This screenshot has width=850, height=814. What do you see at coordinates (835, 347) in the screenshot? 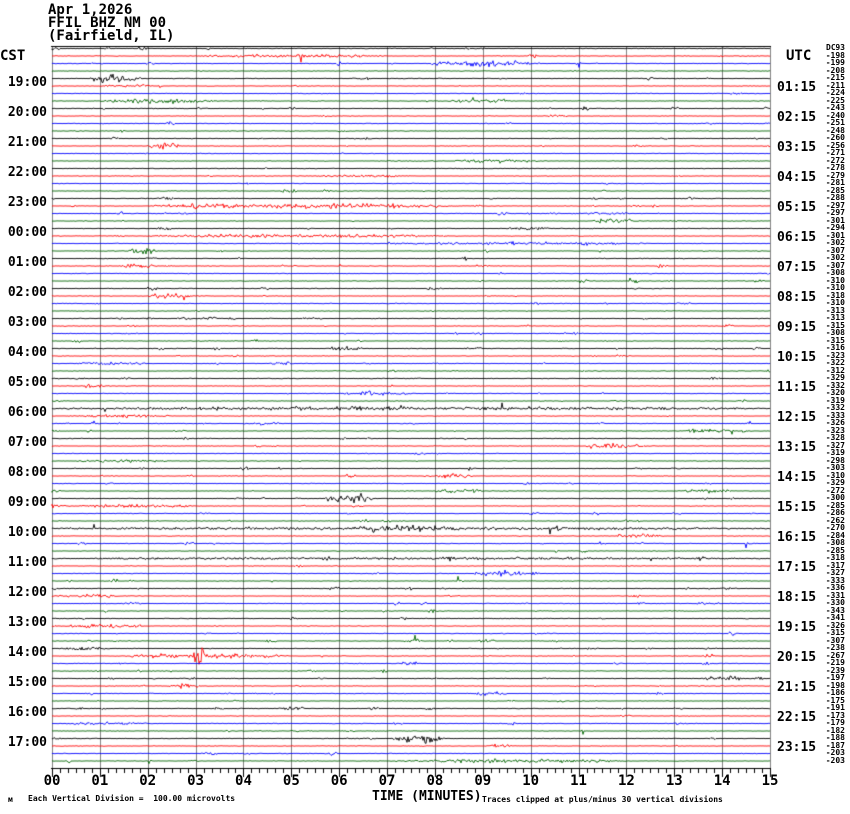
I see `dc-offset-value: -316` at bounding box center [835, 347].